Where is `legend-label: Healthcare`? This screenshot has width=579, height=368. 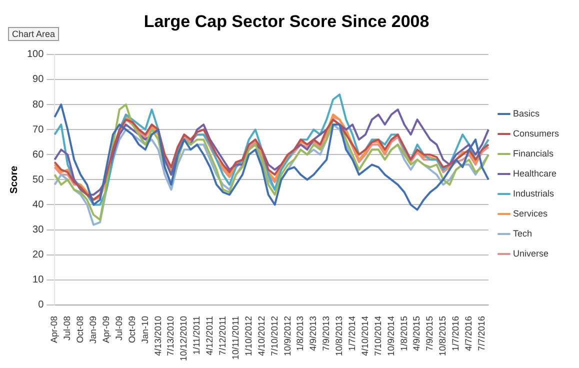 legend-label: Healthcare is located at coordinates (534, 173).